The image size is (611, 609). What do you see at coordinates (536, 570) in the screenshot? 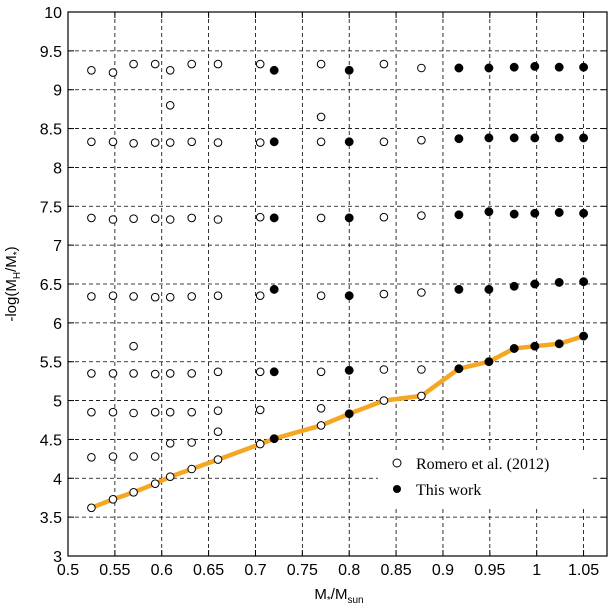
I see `x-tick-label: 1` at bounding box center [536, 570].